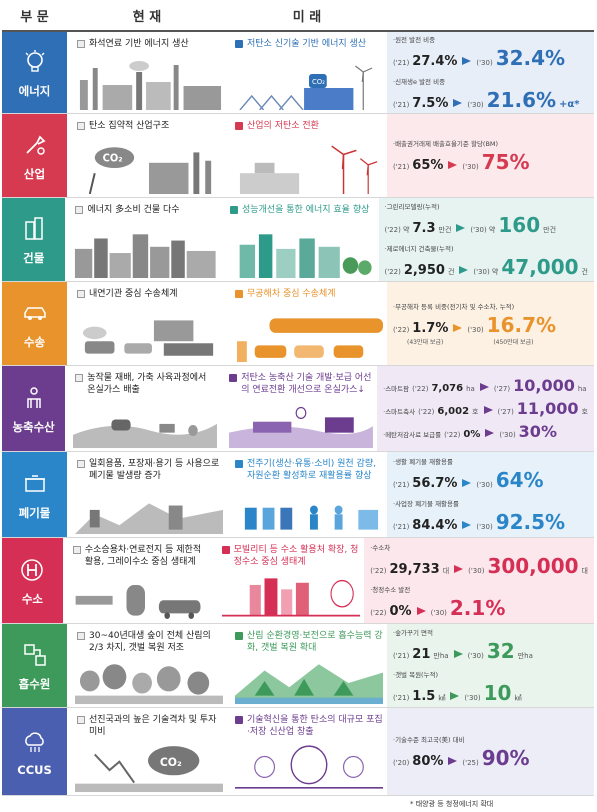 Image resolution: width=597 pixels, height=812 pixels. Describe the element at coordinates (147, 751) in the screenshot. I see `current-cell: 선진국과의 높은 기술격차 및 투자 미비 CO₂` at that location.